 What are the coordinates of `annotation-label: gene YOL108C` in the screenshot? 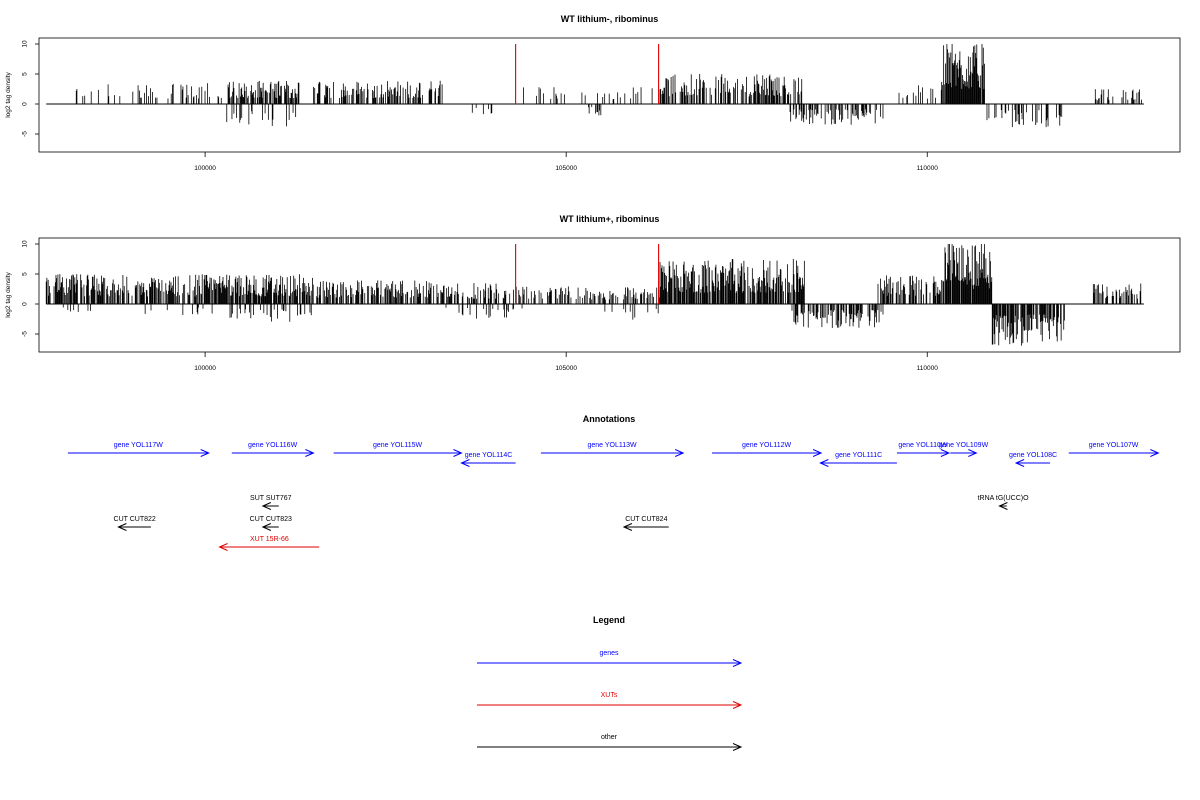 It's located at (1033, 455).